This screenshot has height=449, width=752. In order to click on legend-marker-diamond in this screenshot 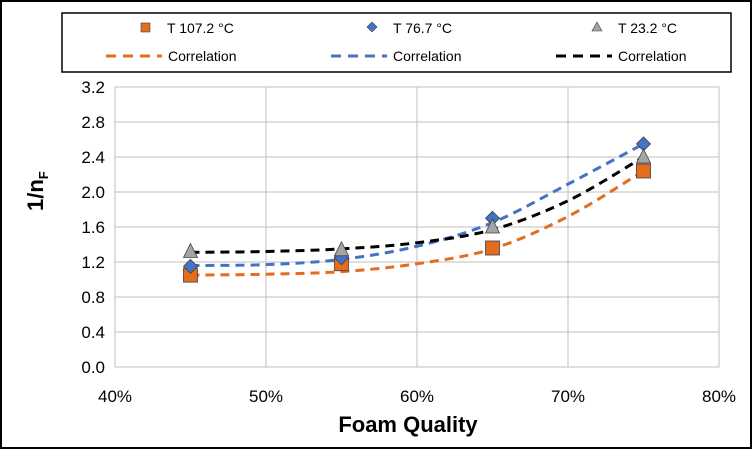, I will do `click(372, 27)`.